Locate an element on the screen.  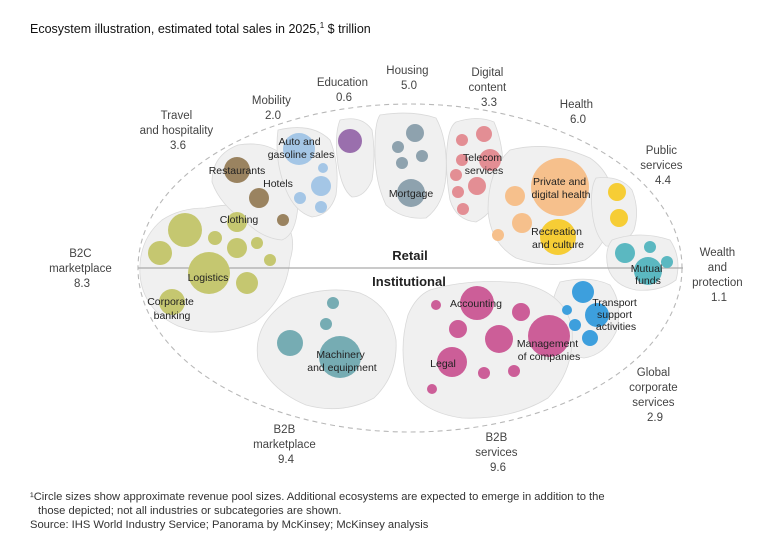
circle-travel-small is located at coordinates (283, 220).